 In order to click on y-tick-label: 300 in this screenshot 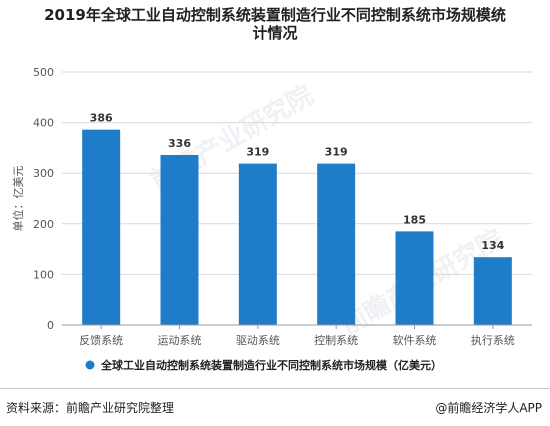, I will do `click(43, 173)`.